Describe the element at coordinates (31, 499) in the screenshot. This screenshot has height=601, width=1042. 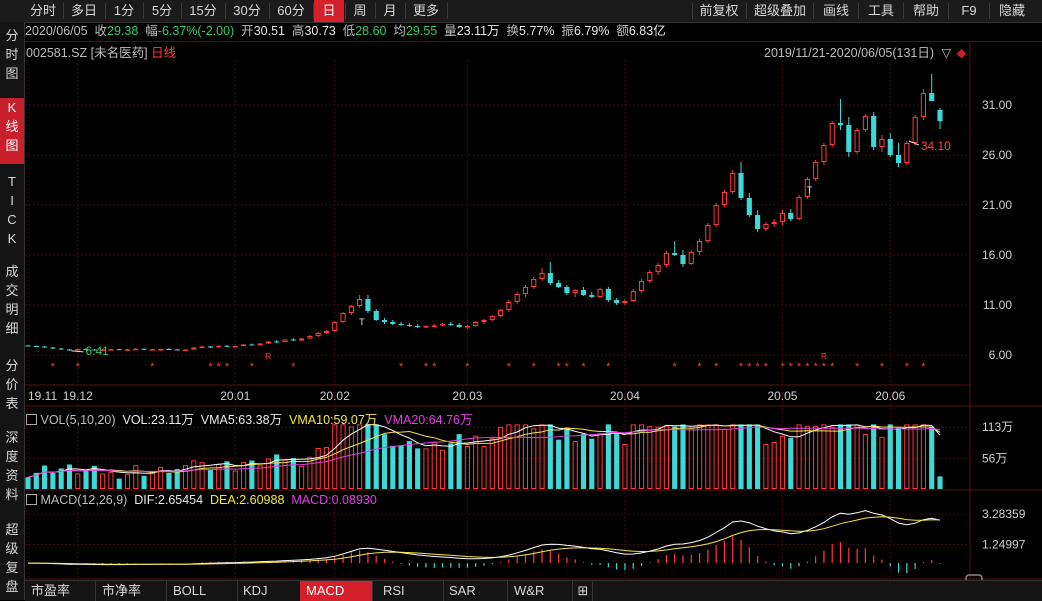
I see `macd-checkbox-icon` at that location.